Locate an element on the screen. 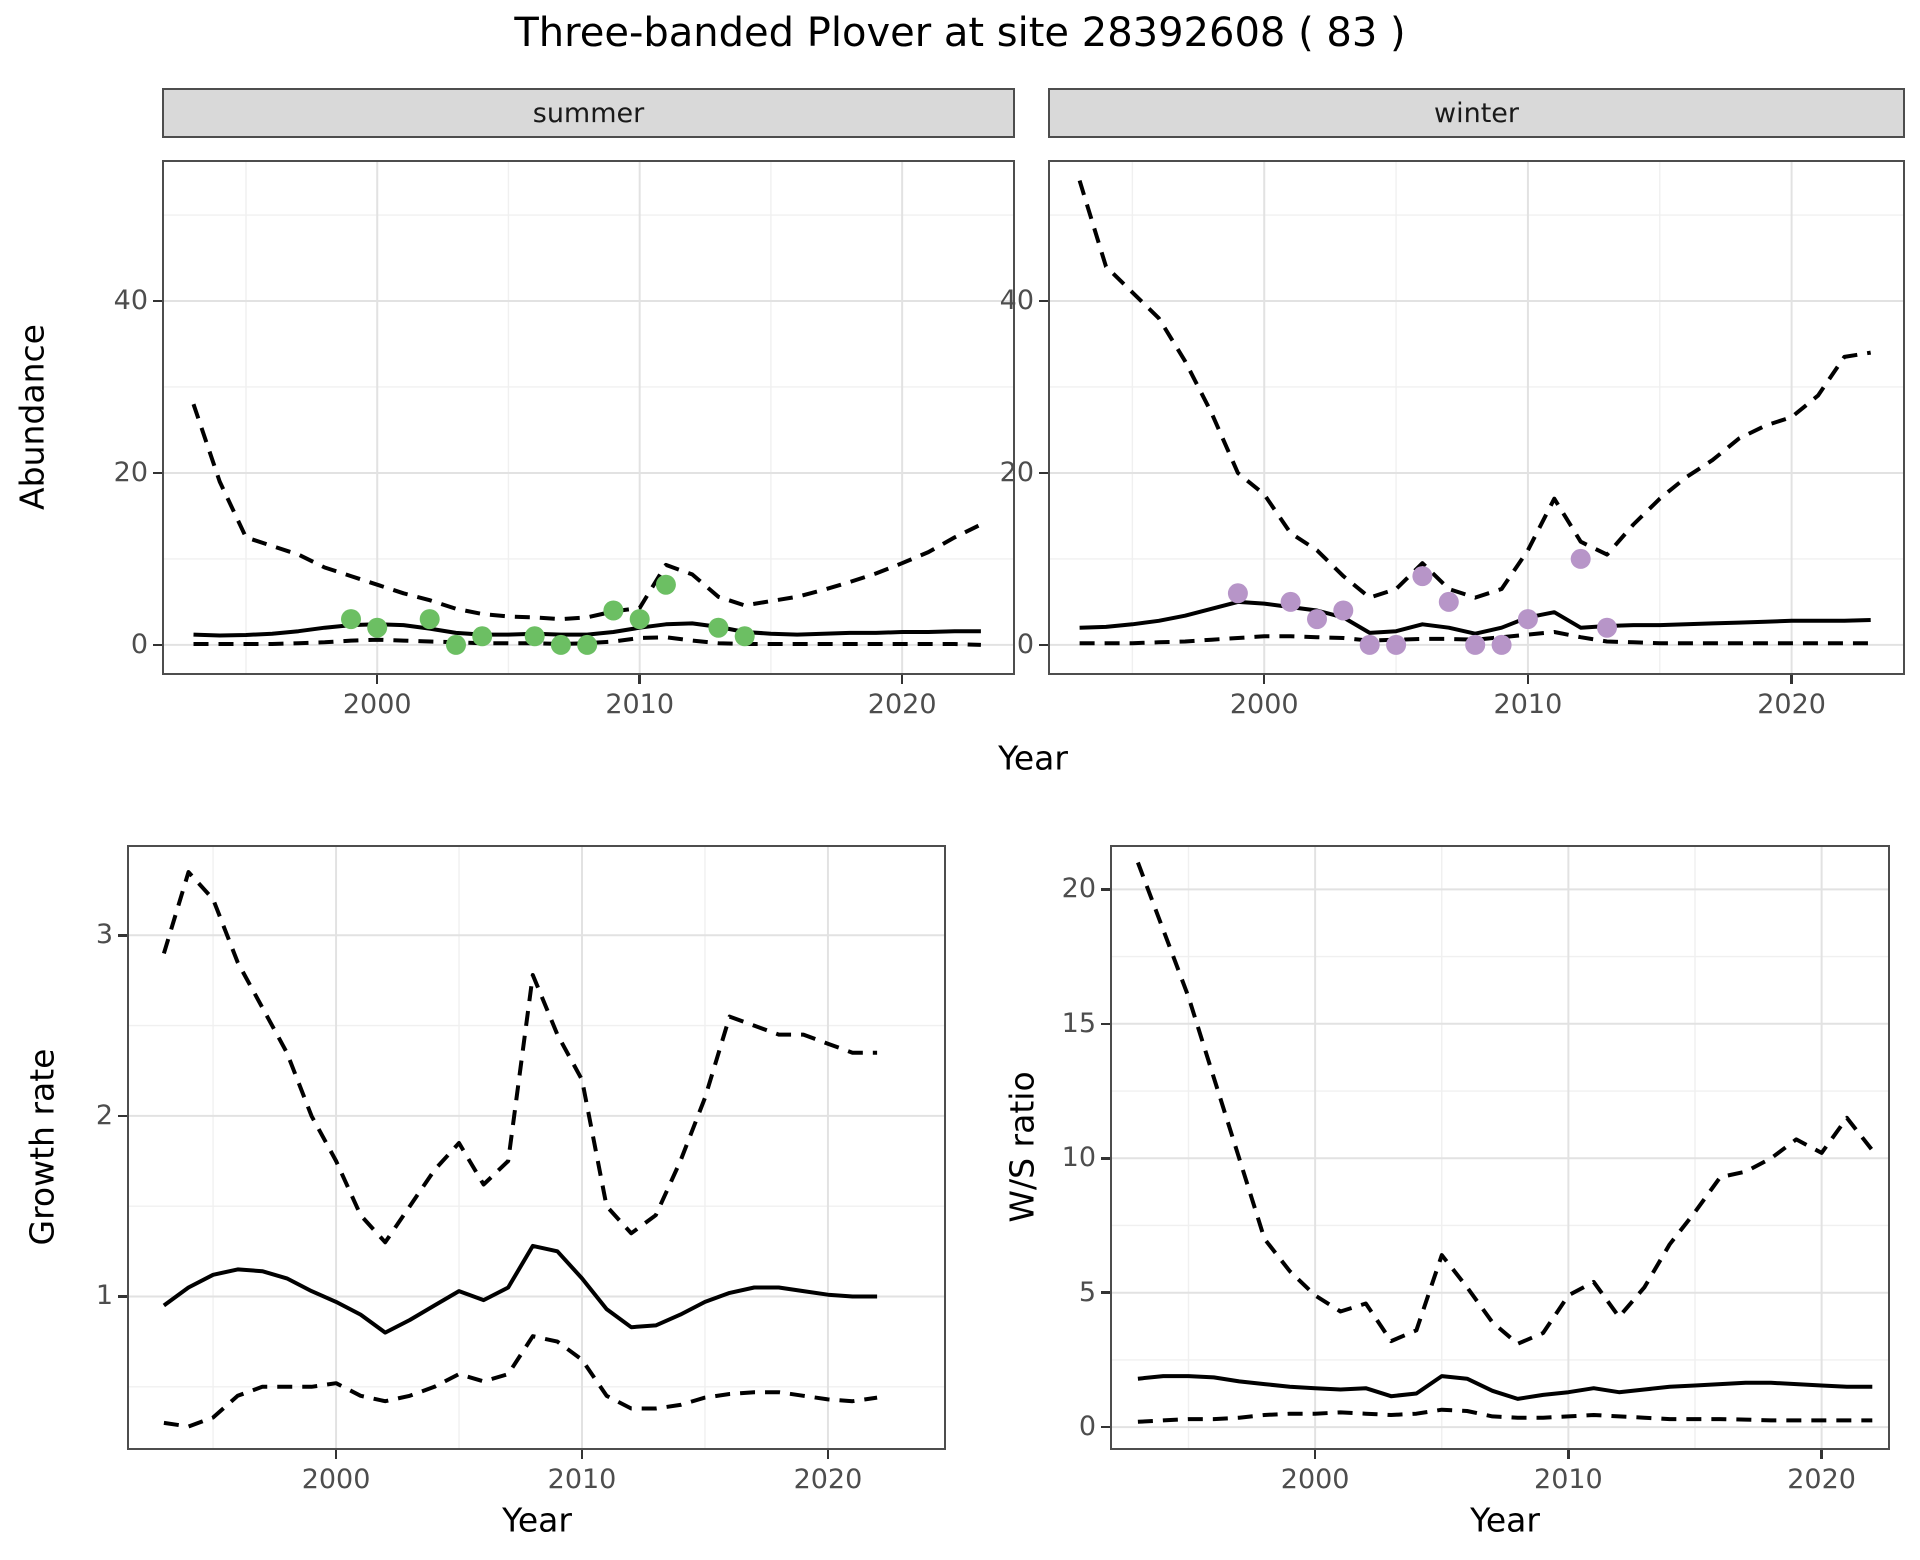 Image resolution: width=1920 pixels, height=1560 pixels. x-axis-title-year-ws: Year is located at coordinates (1505, 1520).